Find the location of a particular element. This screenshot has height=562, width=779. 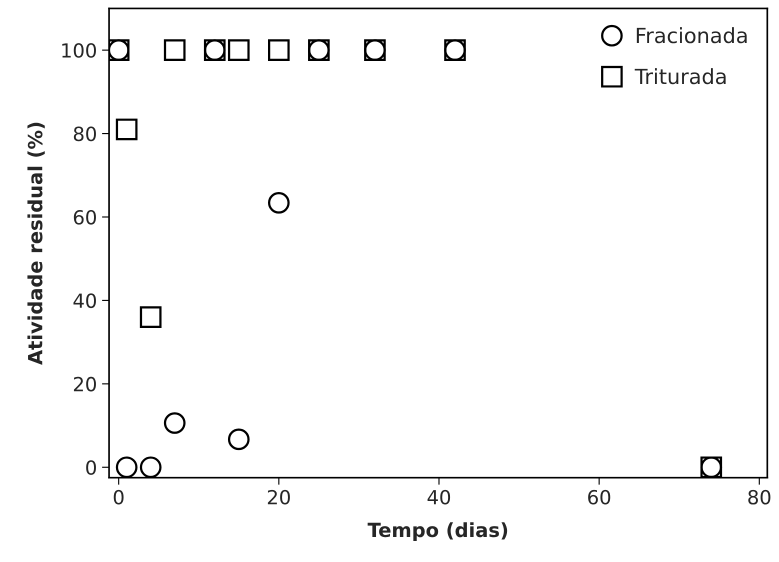

y-tick-label: 60 is located at coordinates (85, 217).